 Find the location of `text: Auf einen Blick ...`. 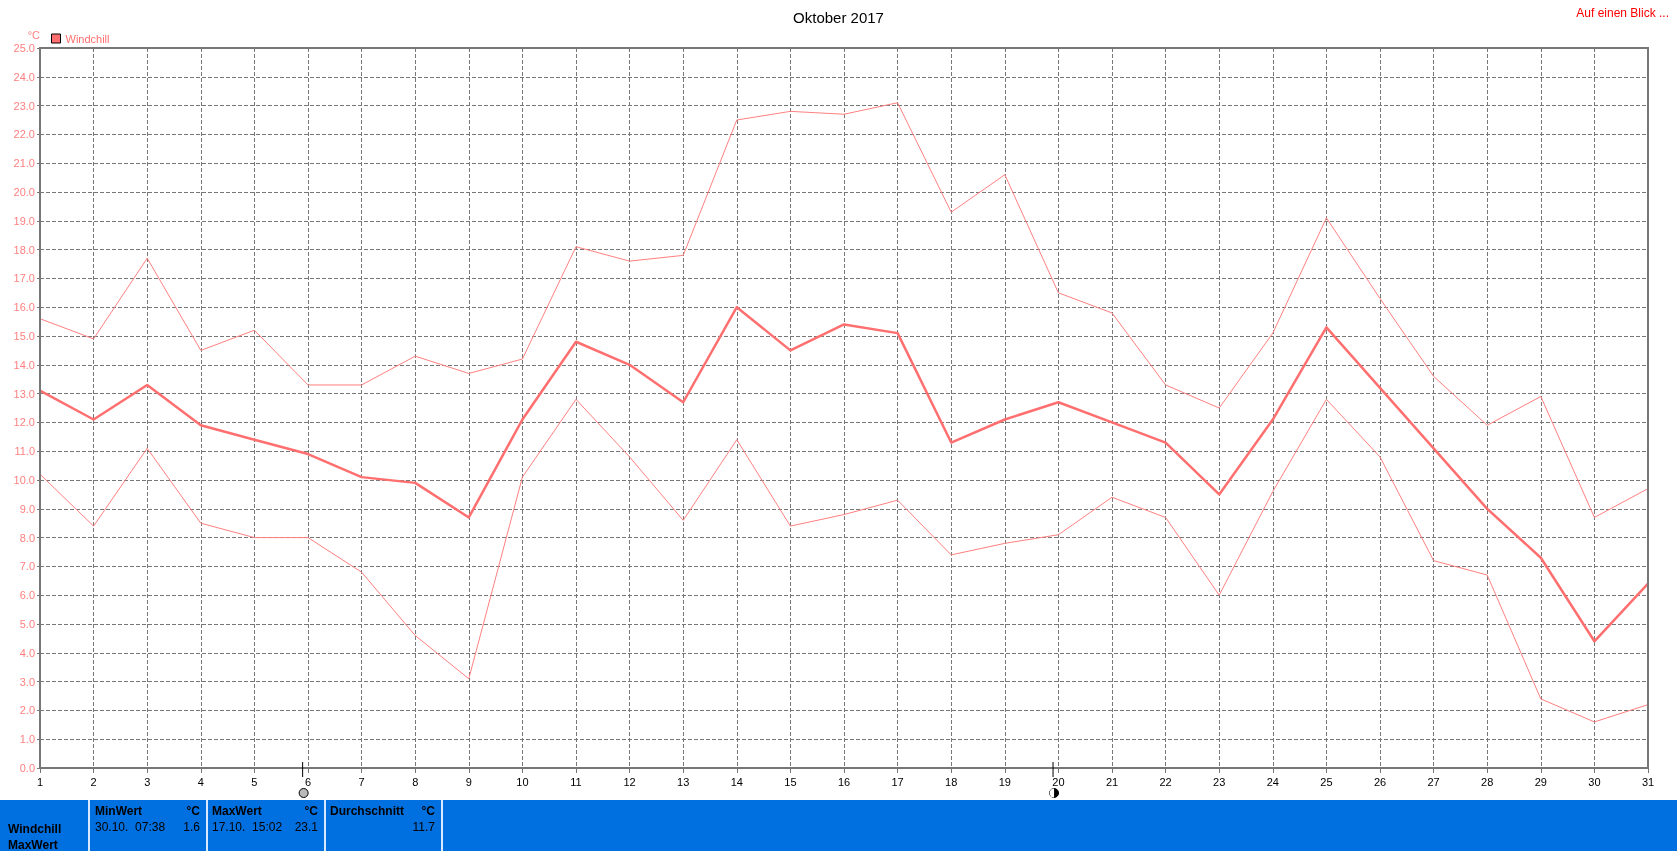

text: Auf einen Blick ... is located at coordinates (1622, 13).